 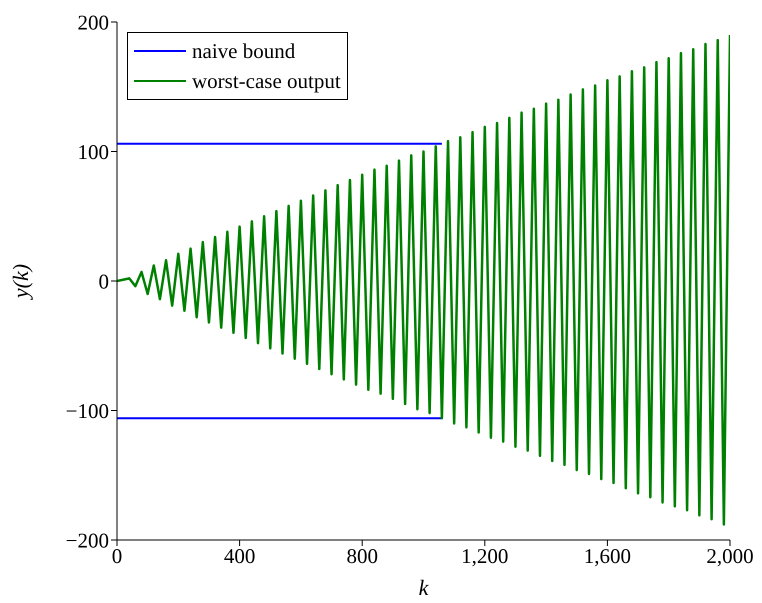 I want to click on y-tick-label: −200, so click(x=87, y=540).